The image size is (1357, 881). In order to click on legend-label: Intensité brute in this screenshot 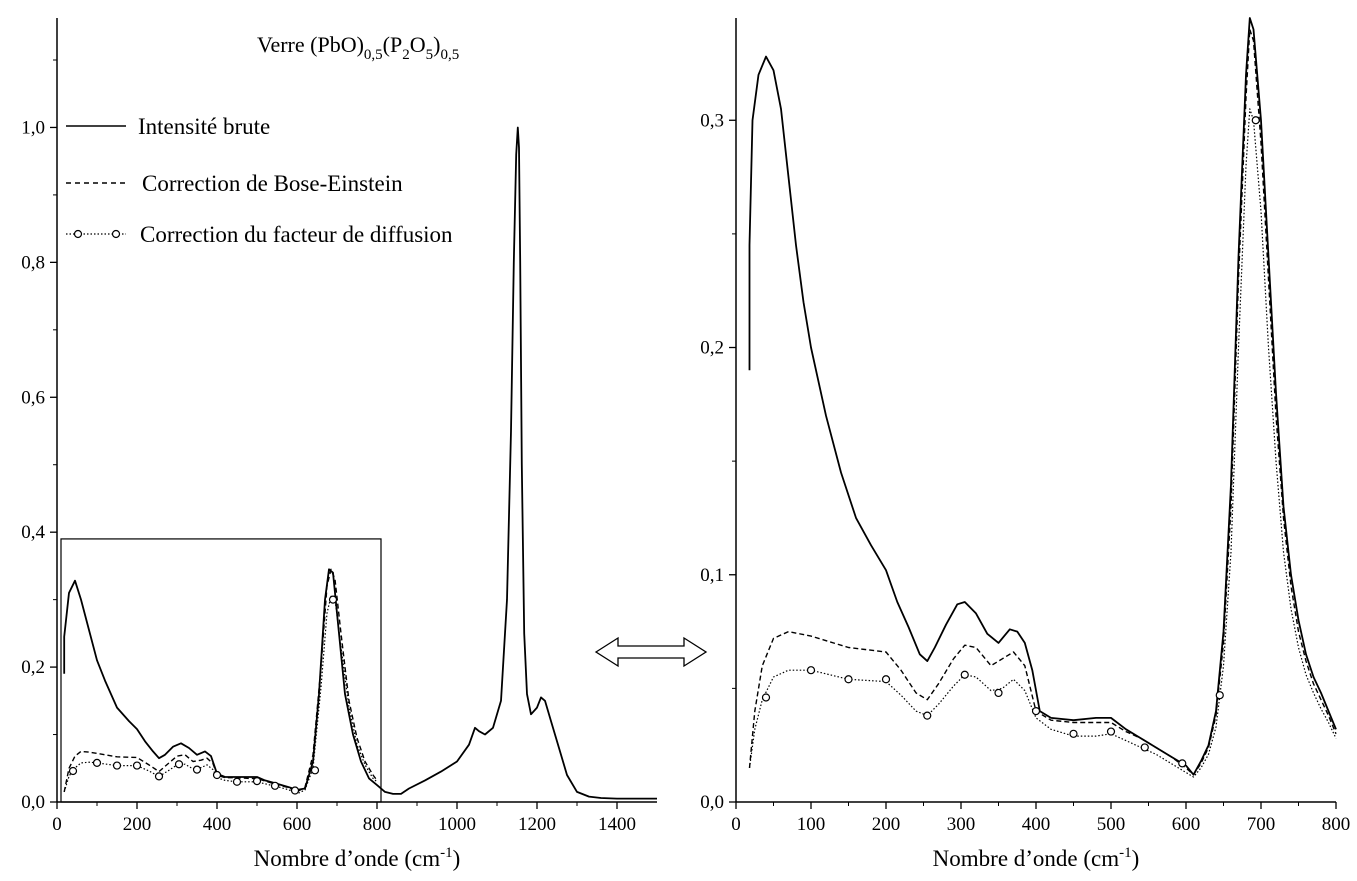, I will do `click(204, 126)`.